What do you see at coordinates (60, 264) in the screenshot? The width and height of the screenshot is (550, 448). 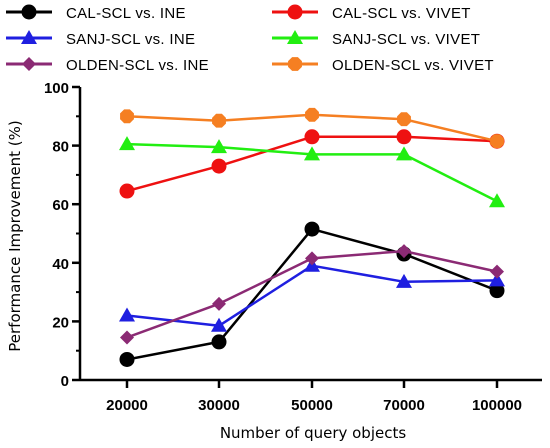 I see `y-tick-label: 40` at bounding box center [60, 264].